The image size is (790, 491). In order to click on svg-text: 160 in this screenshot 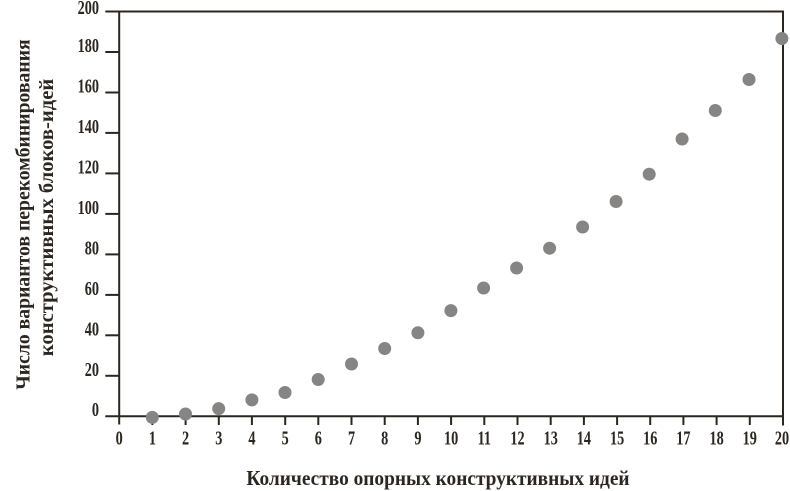, I will do `click(88, 86)`.